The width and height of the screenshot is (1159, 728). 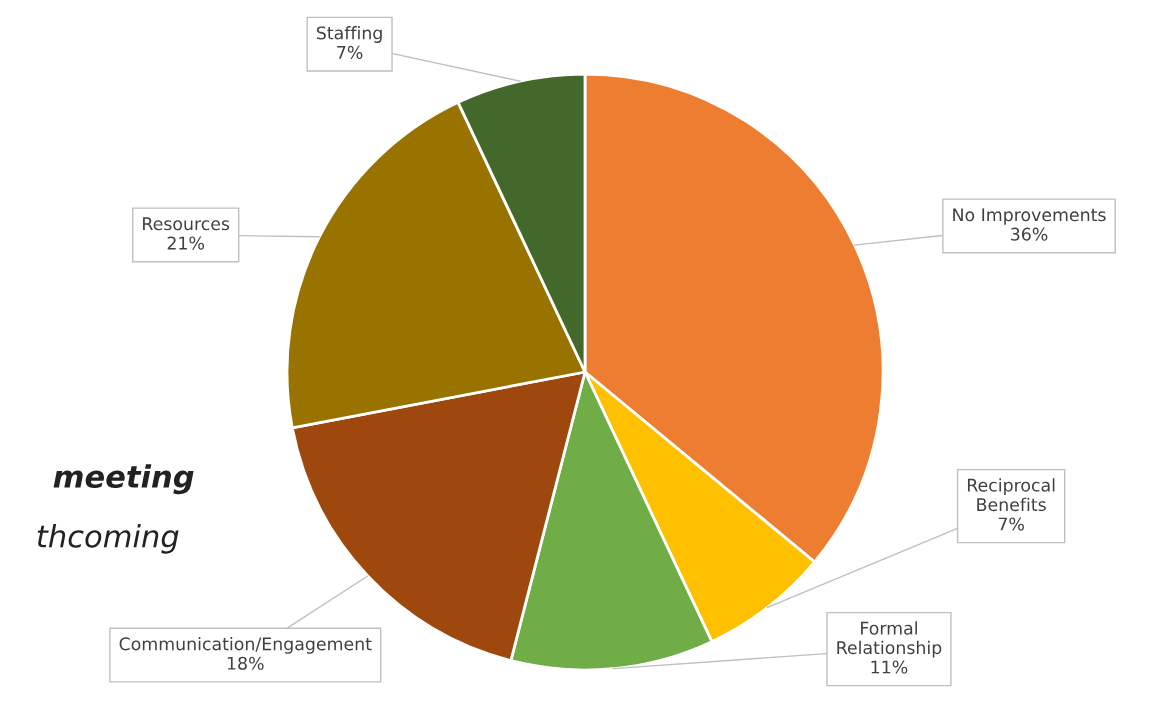 What do you see at coordinates (123, 479) in the screenshot?
I see `text: meeting` at bounding box center [123, 479].